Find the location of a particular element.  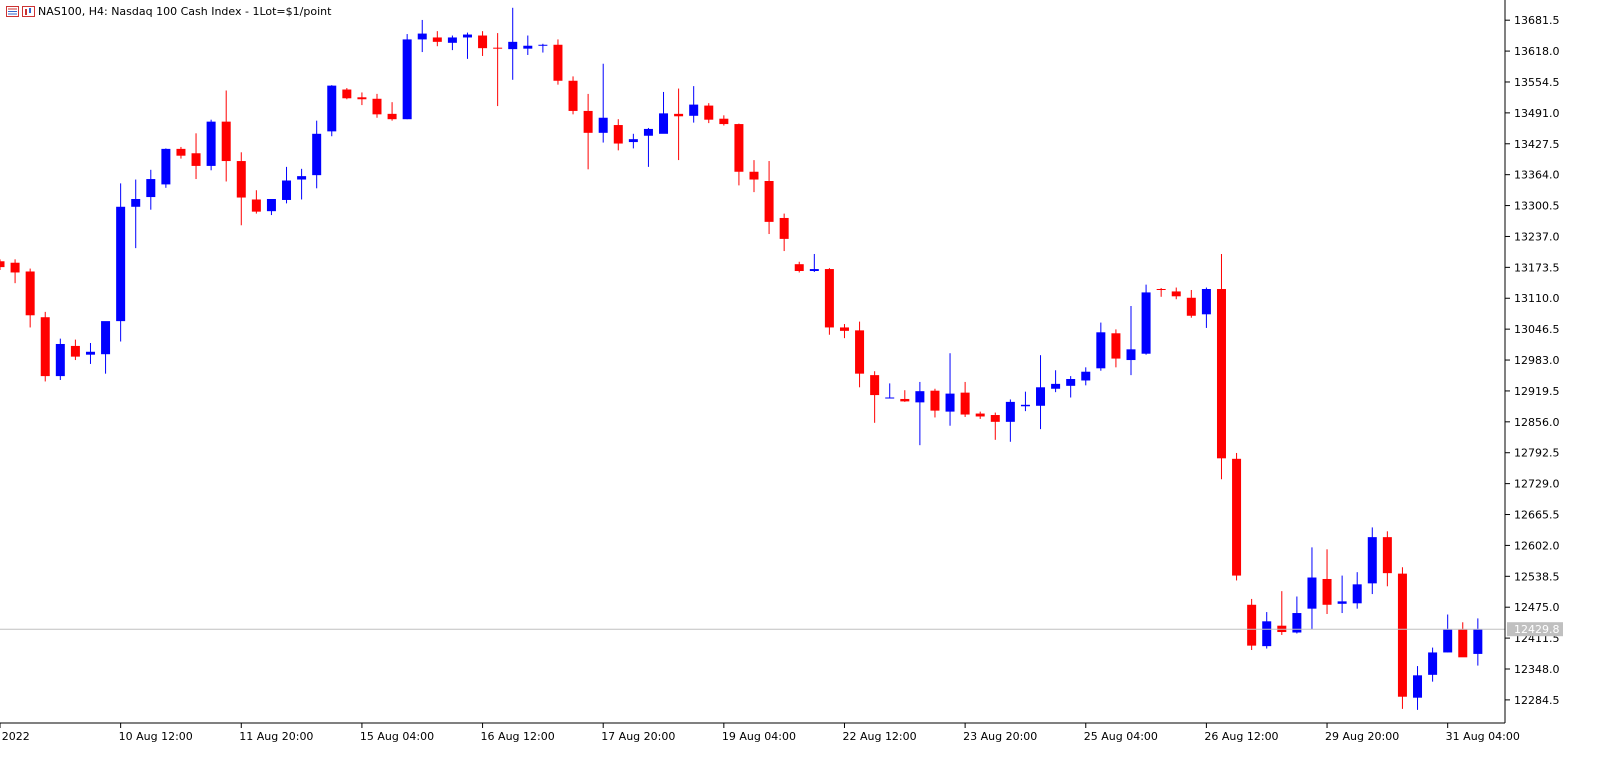

price-tick-label: 13110.0 is located at coordinates (1537, 298).